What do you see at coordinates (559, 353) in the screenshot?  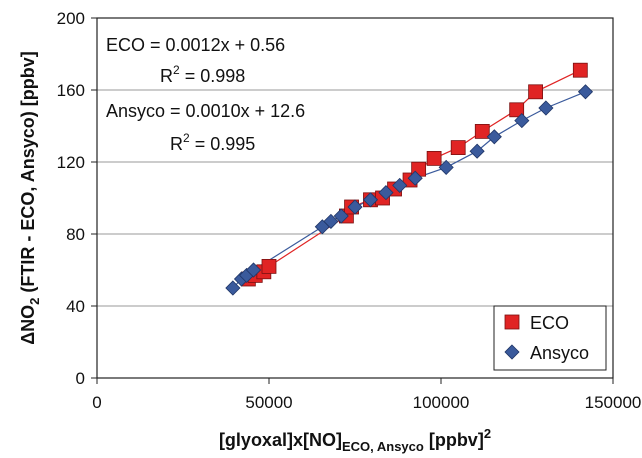 I see `legend-ansyco-label: Ansyco` at bounding box center [559, 353].